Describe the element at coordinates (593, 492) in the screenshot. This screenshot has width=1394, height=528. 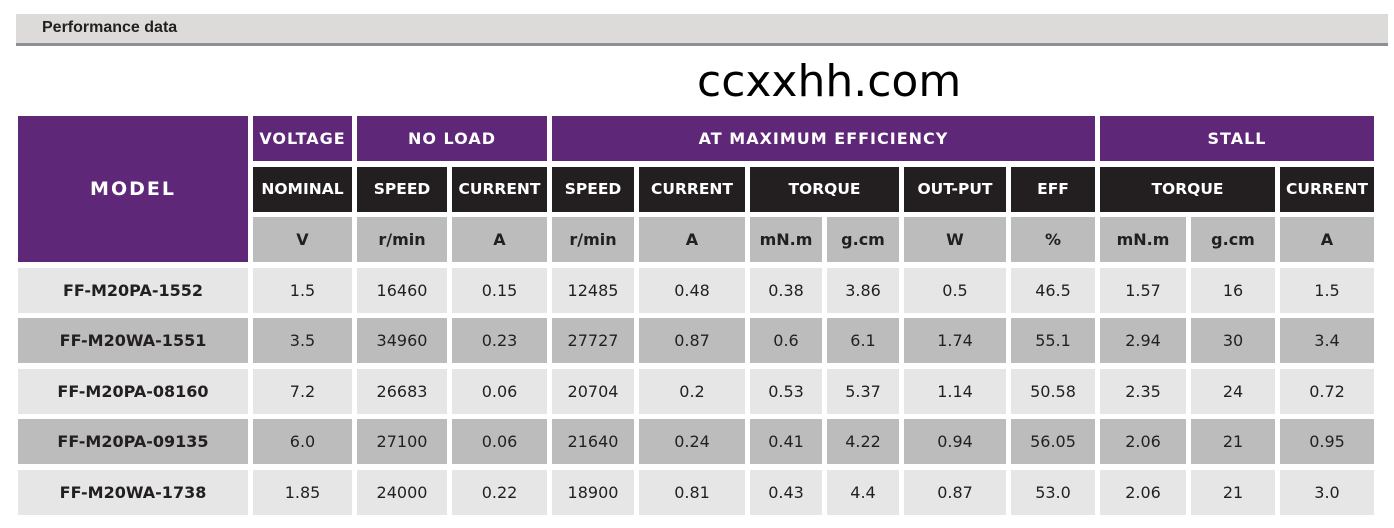
I see `table-cell: 18900` at that location.